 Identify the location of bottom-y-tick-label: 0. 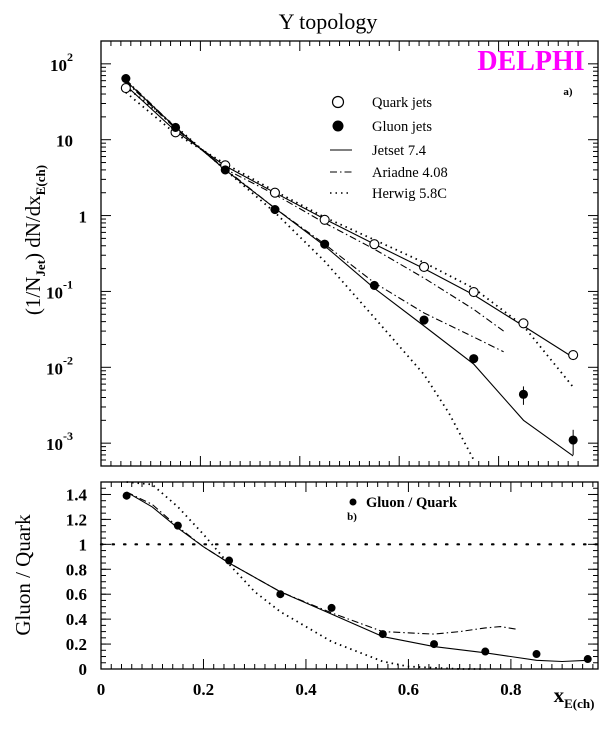
(83, 669).